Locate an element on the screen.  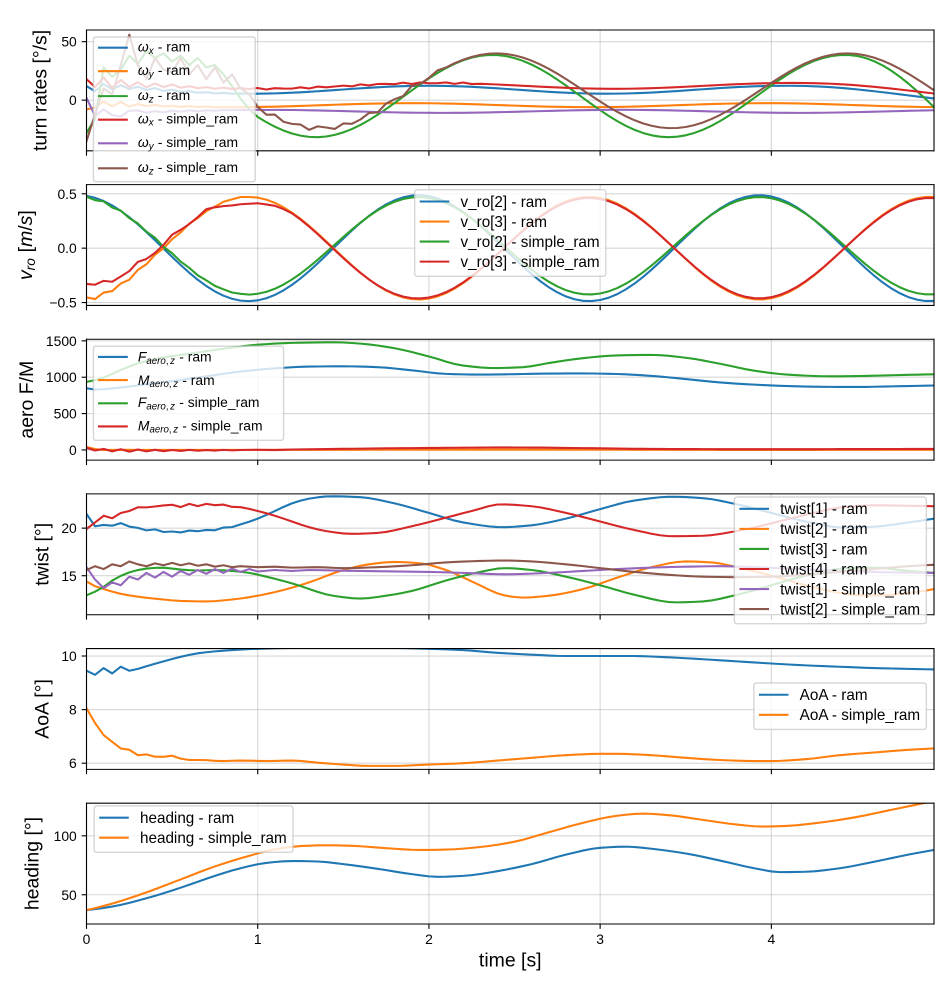
svg-text:ω y -: ω y - s i m p l e _ r a m is located at coordinates (188, 140).